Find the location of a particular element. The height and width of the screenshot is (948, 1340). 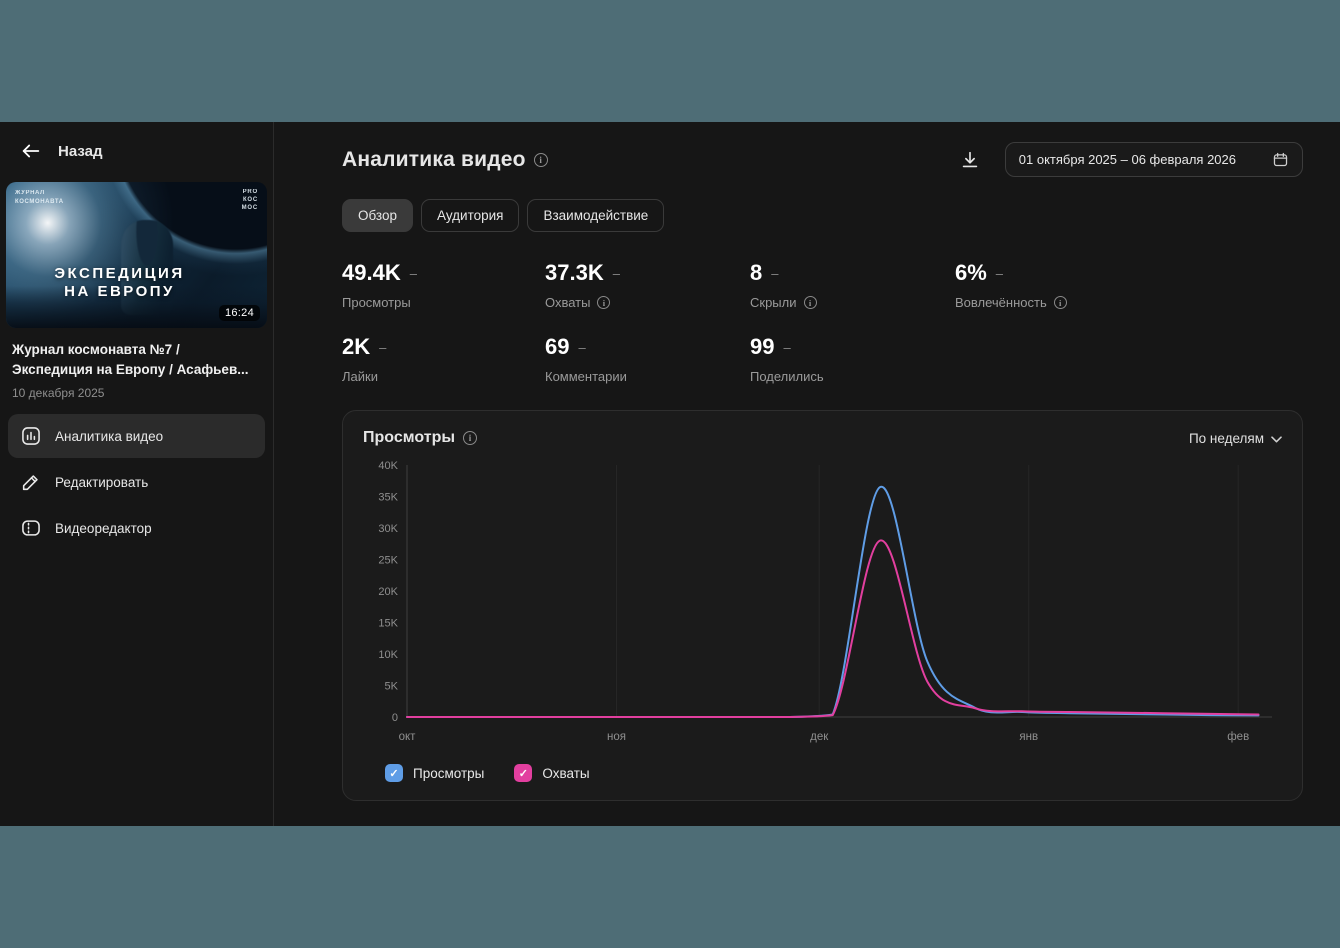

chart-info-icon is located at coordinates (470, 438).